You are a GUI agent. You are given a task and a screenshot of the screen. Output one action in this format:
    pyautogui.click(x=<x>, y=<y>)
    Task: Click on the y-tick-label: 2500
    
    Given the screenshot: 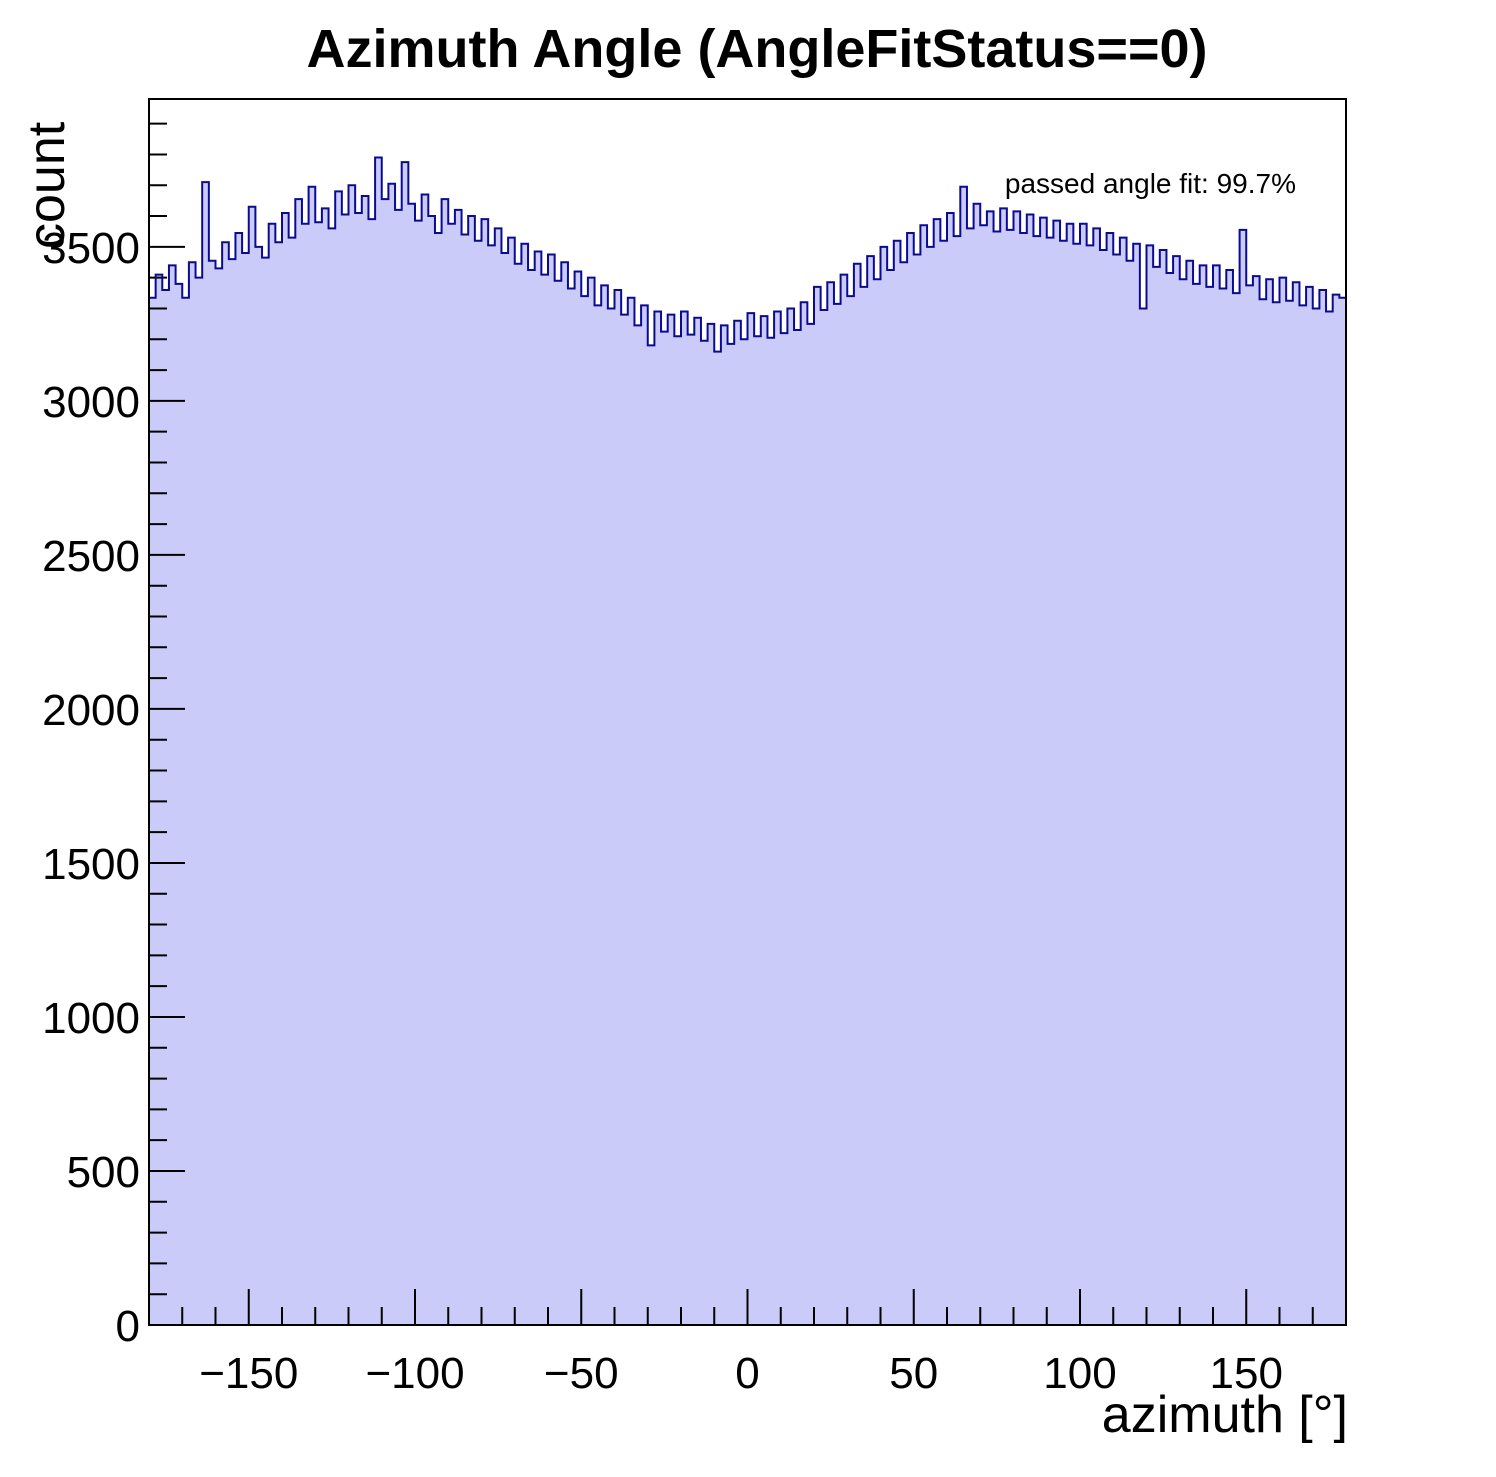 What is the action you would take?
    pyautogui.click(x=91, y=556)
    